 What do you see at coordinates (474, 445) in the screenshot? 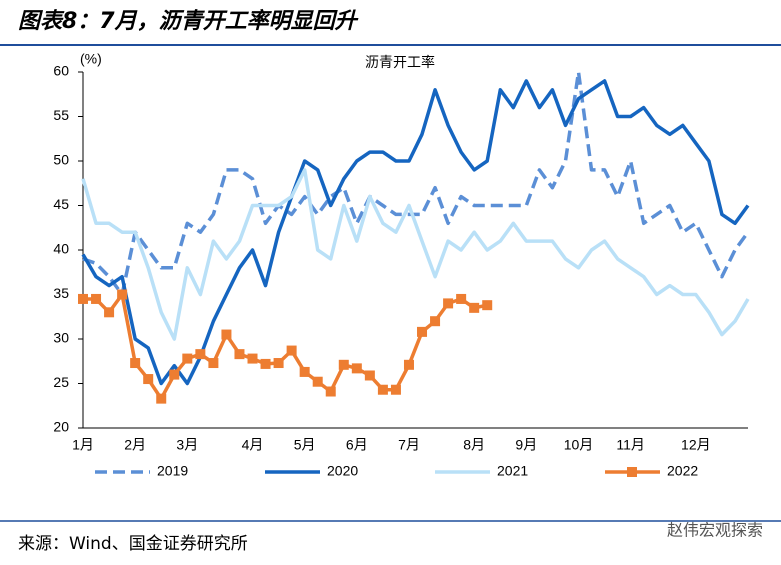
I see `x-tick-label: 8月` at bounding box center [474, 445].